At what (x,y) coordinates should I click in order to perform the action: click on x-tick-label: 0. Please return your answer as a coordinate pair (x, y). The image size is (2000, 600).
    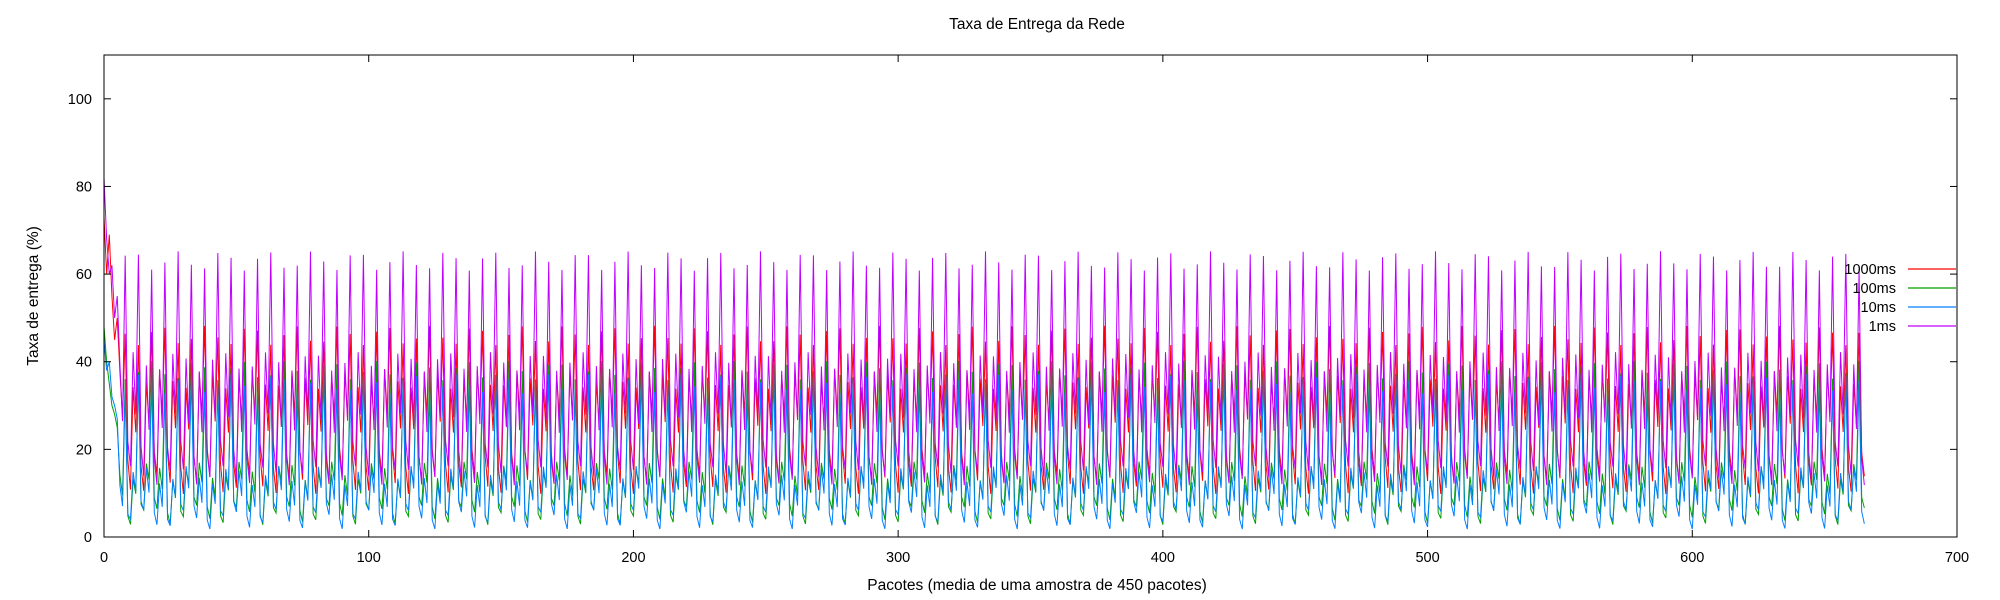
    Looking at the image, I should click on (104, 558).